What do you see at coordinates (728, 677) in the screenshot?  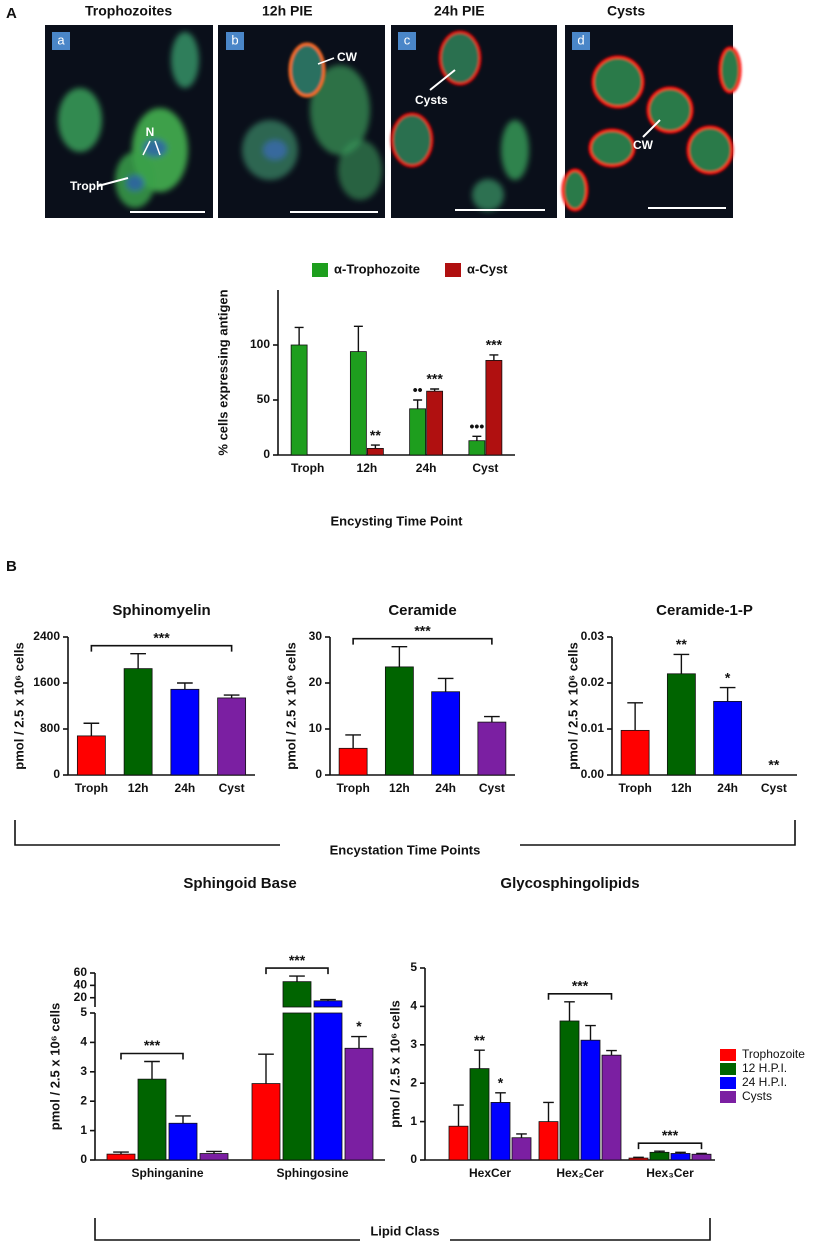 I see `significance-label: *` at bounding box center [728, 677].